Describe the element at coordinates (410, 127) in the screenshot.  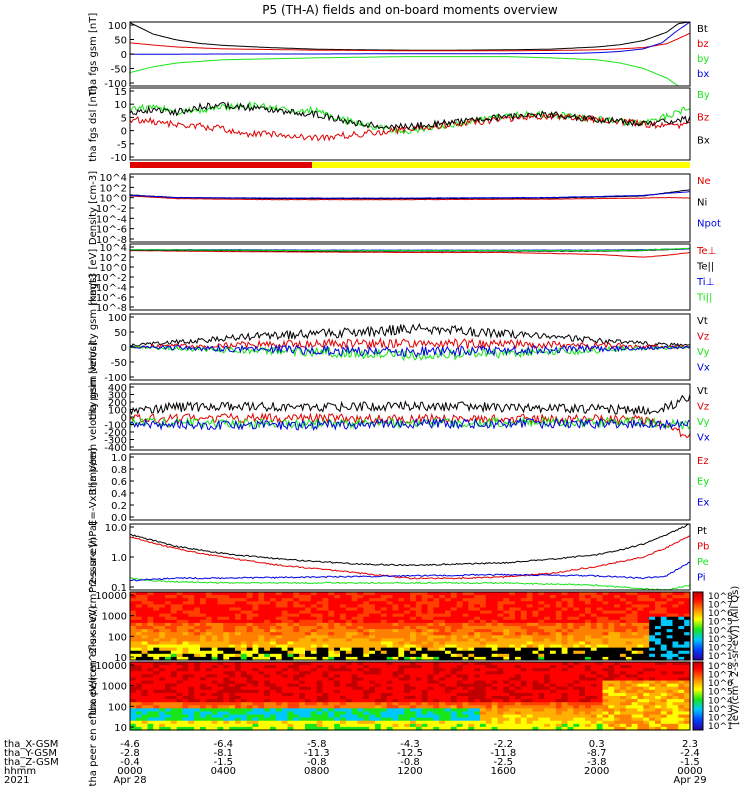
I see `series-line-bz` at that location.